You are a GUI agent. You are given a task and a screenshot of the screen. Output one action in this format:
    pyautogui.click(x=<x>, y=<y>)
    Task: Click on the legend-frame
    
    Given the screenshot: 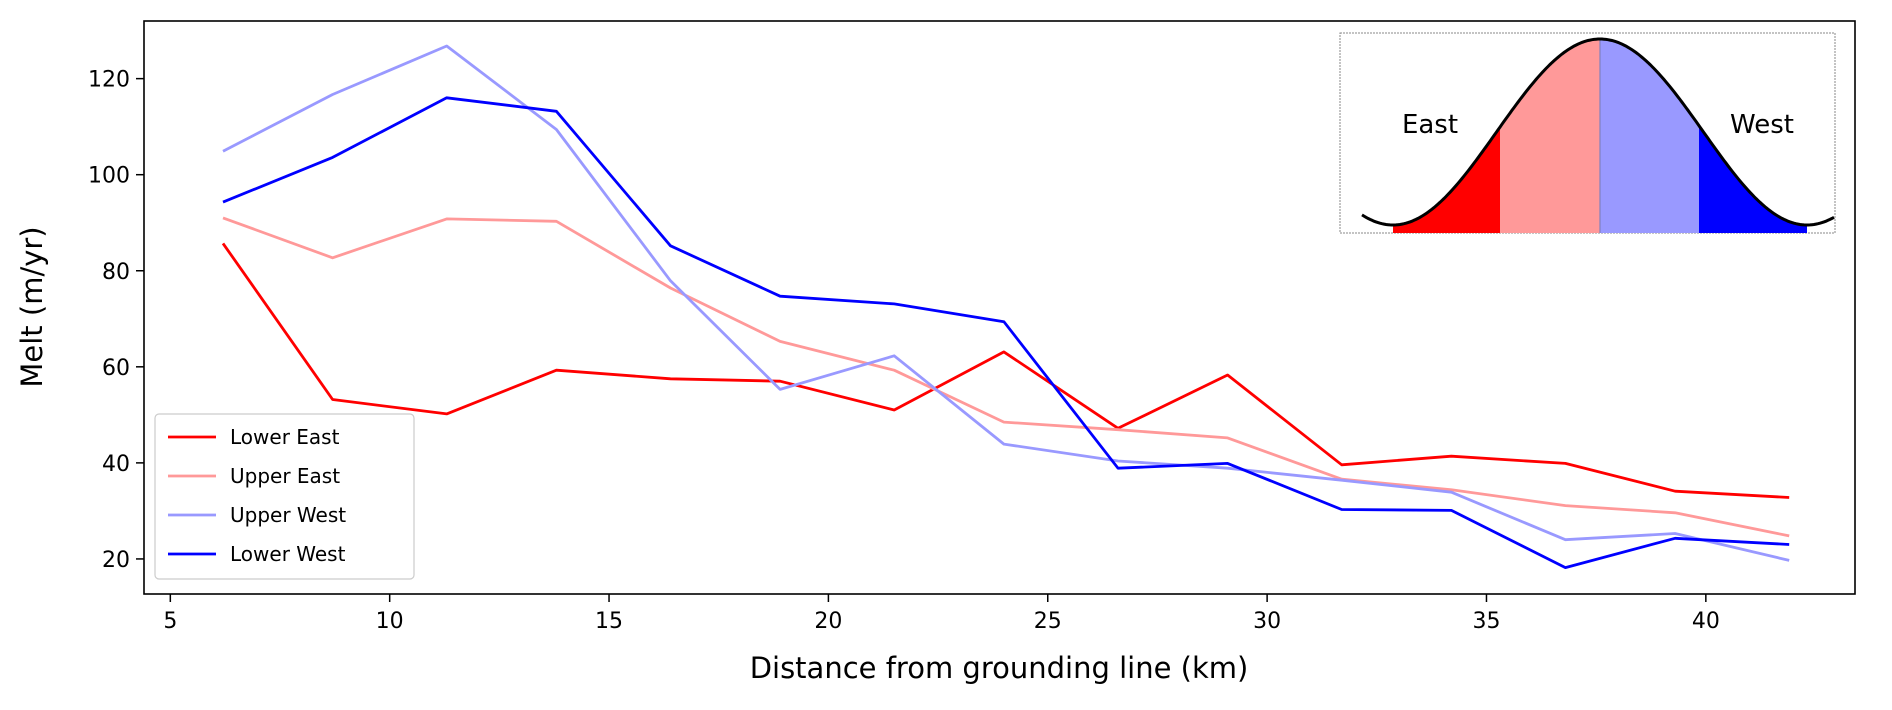 What is the action you would take?
    pyautogui.click(x=284, y=496)
    